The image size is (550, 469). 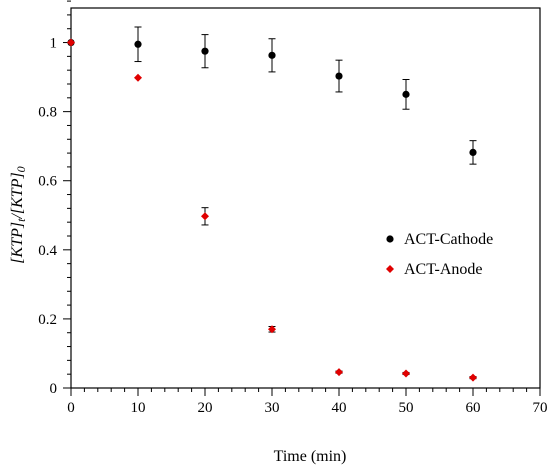 What do you see at coordinates (540, 408) in the screenshot?
I see `x-tick-label: 70` at bounding box center [540, 408].